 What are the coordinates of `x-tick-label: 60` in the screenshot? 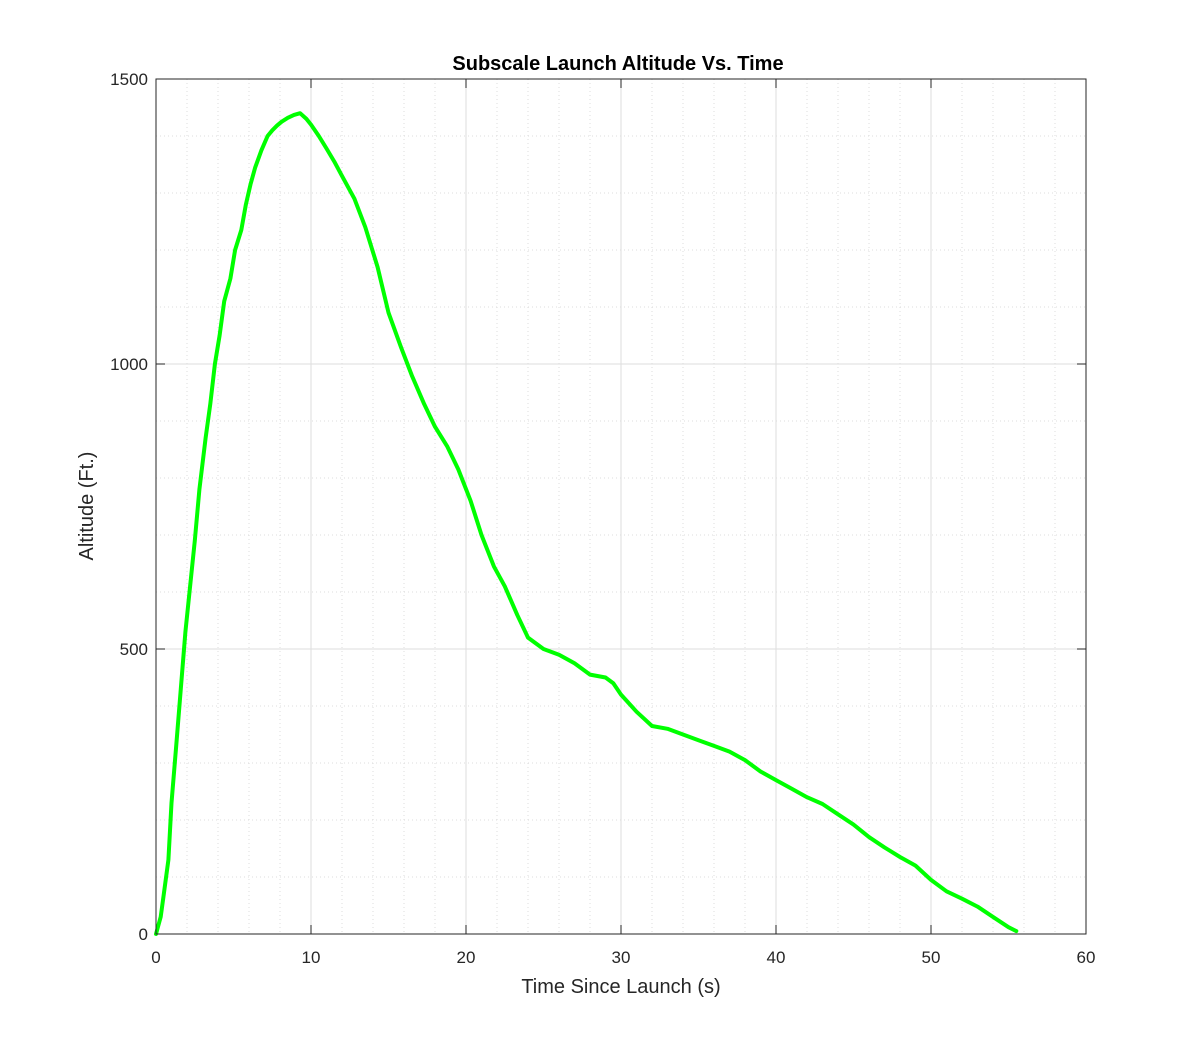 It's located at (1086, 957).